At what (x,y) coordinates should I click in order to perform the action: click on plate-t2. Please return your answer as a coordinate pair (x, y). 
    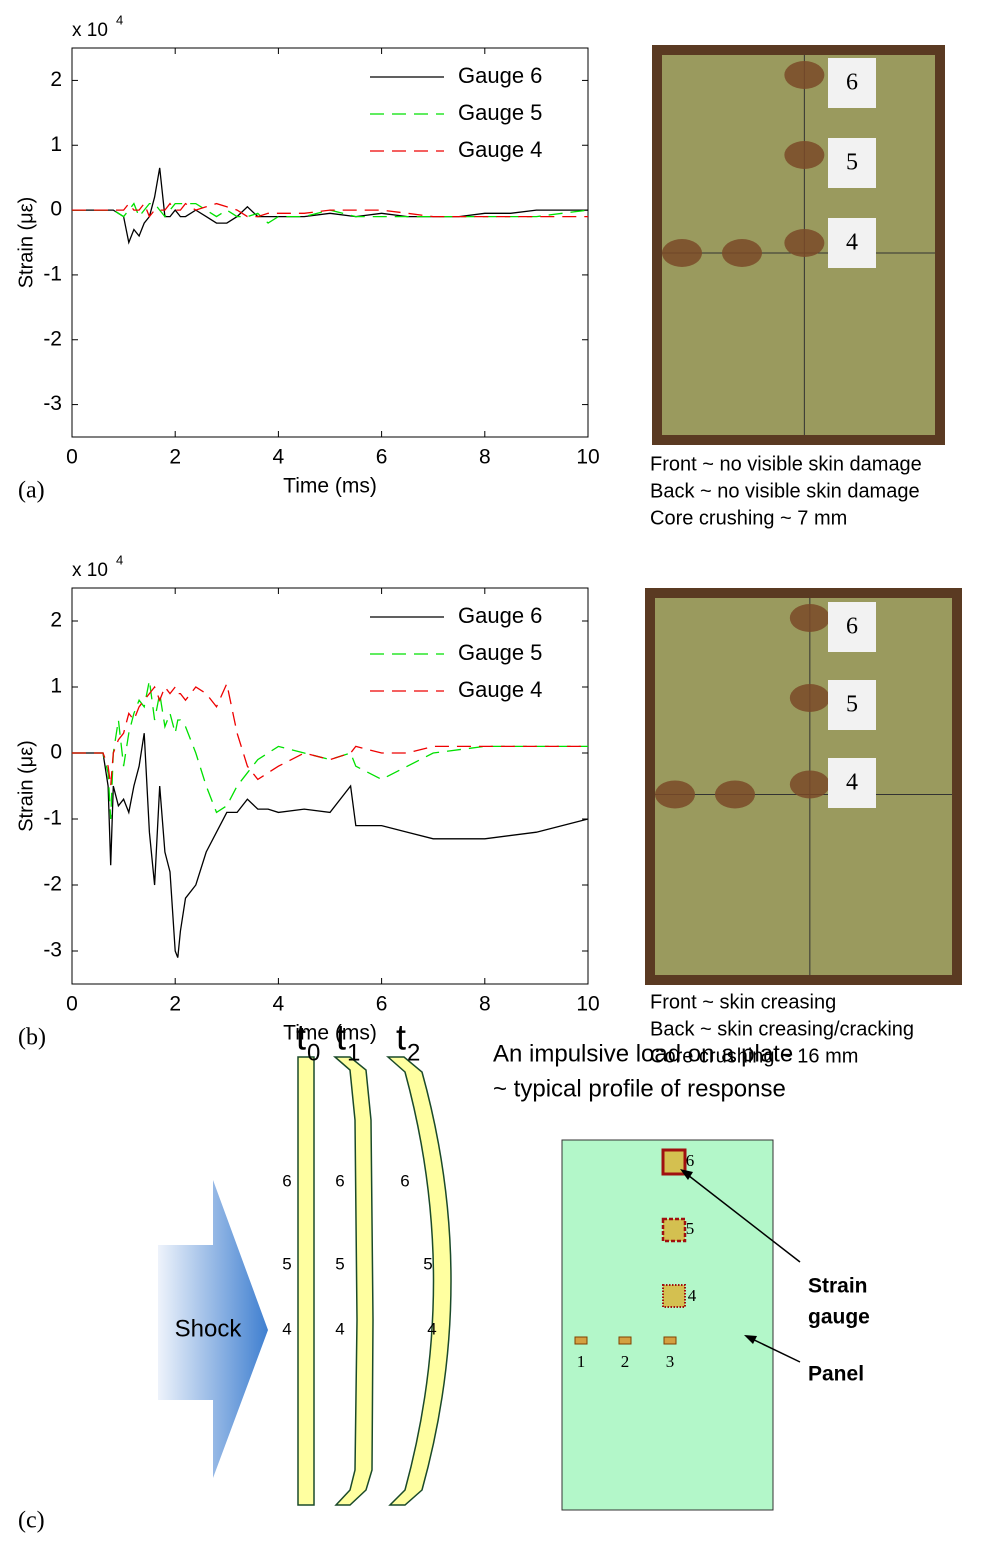
    Looking at the image, I should click on (419, 1281).